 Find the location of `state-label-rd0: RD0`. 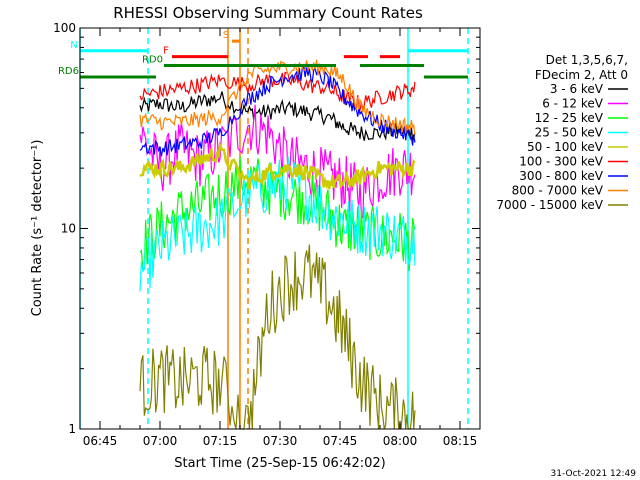

state-label-rd0: RD0 is located at coordinates (152, 60).